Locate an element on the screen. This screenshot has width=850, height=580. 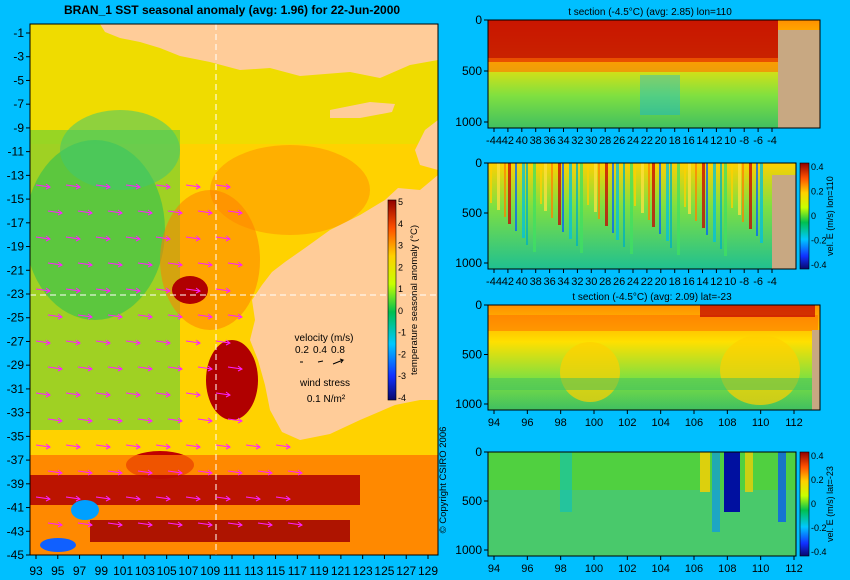
y-tick-label: -33 is located at coordinates (16, 413).